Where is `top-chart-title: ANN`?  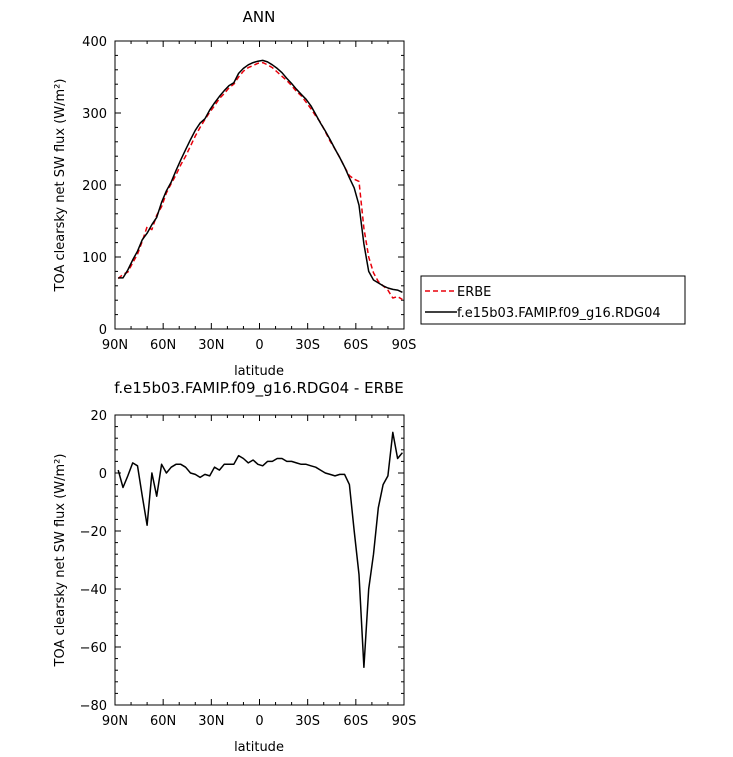 top-chart-title: ANN is located at coordinates (259, 17).